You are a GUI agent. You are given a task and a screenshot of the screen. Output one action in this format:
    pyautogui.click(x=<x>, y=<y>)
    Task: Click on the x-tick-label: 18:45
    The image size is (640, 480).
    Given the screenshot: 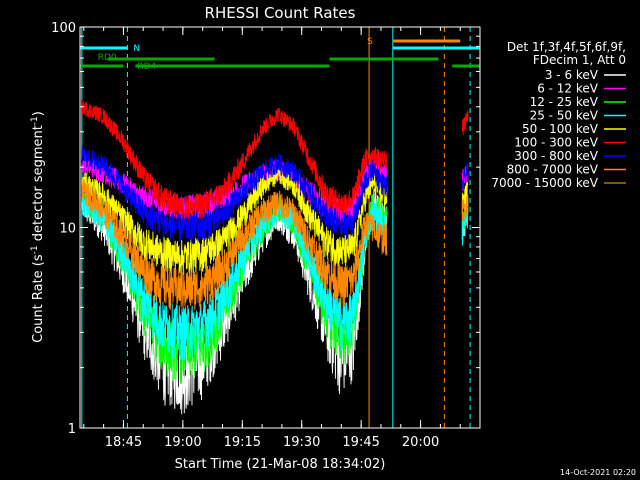 What is the action you would take?
    pyautogui.click(x=123, y=442)
    